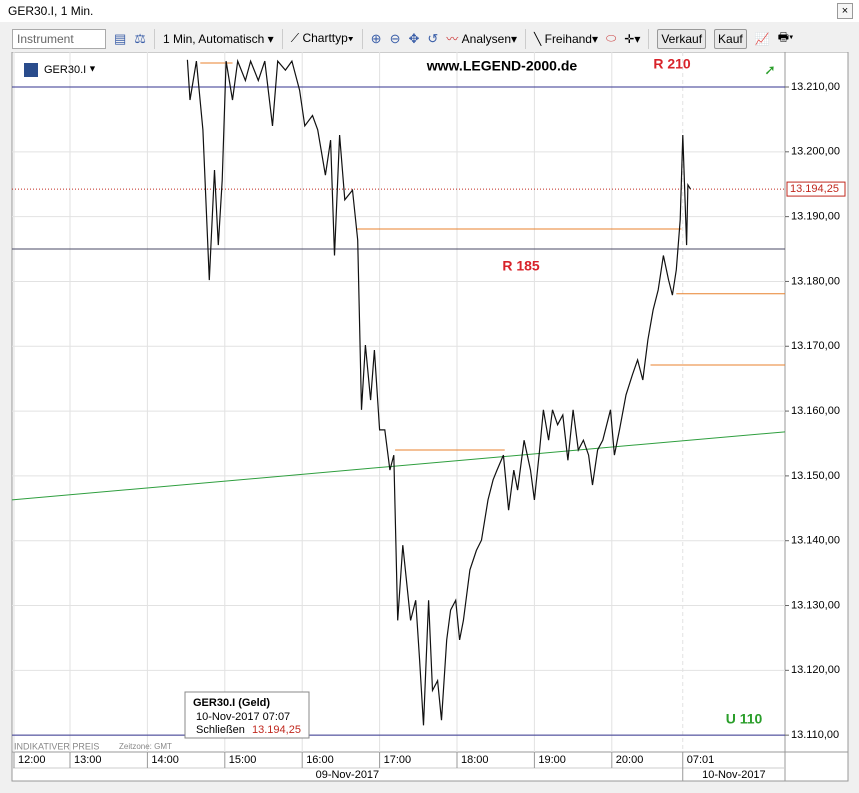 The height and width of the screenshot is (793, 859). I want to click on x-tick-label: 18:00, so click(475, 760).